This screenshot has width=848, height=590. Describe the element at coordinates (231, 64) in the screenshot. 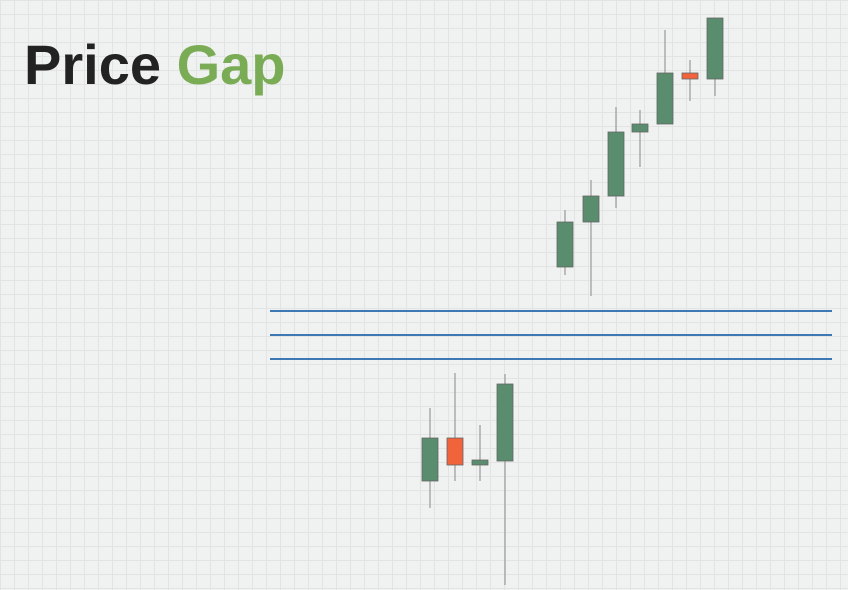

I see `title-part: Gap` at that location.